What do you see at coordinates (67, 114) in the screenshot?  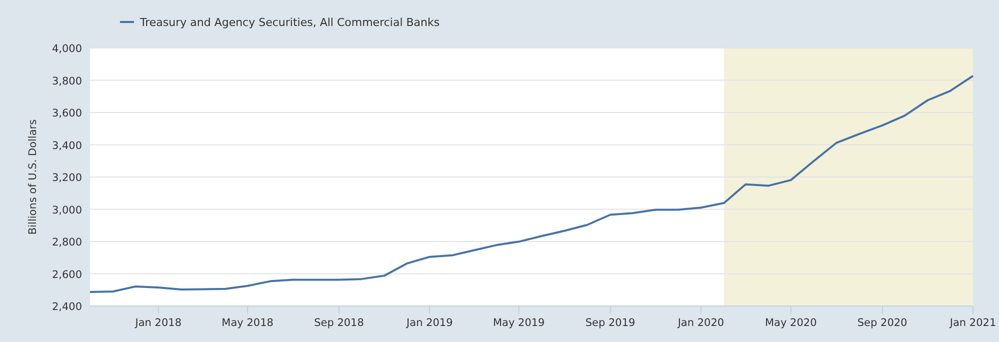 I see `y-tick-label: 3,600` at bounding box center [67, 114].